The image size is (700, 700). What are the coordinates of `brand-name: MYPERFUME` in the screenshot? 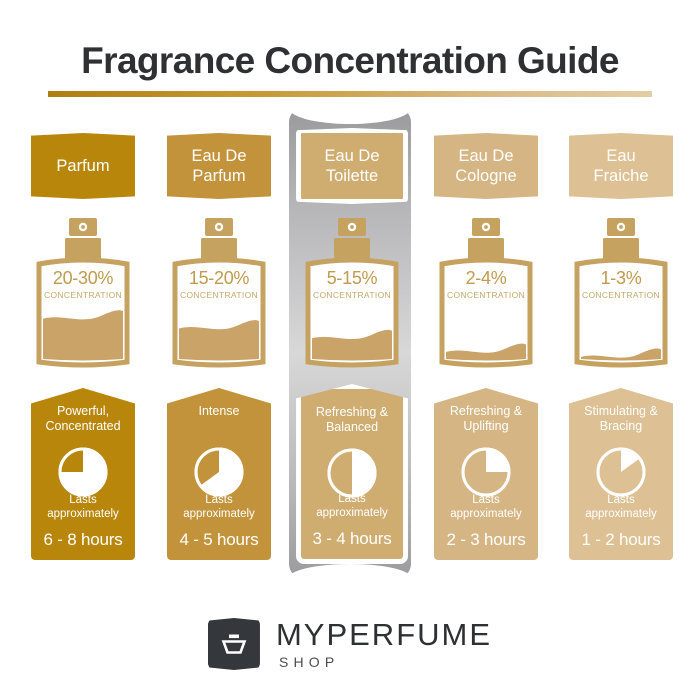 It's located at (384, 634).